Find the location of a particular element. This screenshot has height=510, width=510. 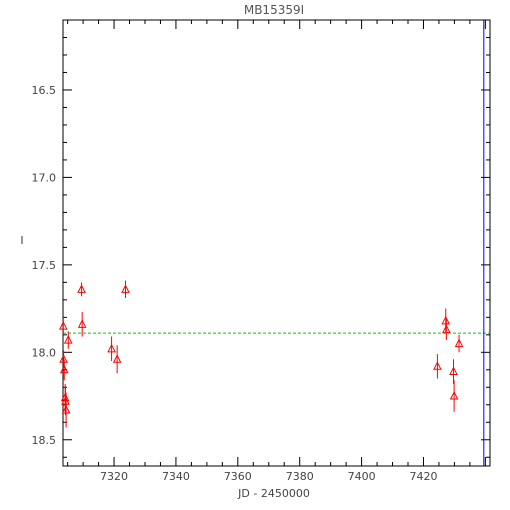

y-tick-label: 18.0 is located at coordinates (44, 352).